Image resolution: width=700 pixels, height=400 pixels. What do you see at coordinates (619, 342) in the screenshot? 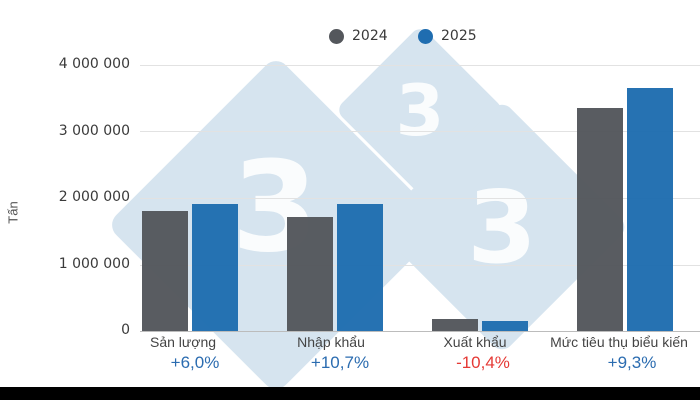
I see `x-category-label: Mức tiêu thụ biểu kiến` at bounding box center [619, 342].